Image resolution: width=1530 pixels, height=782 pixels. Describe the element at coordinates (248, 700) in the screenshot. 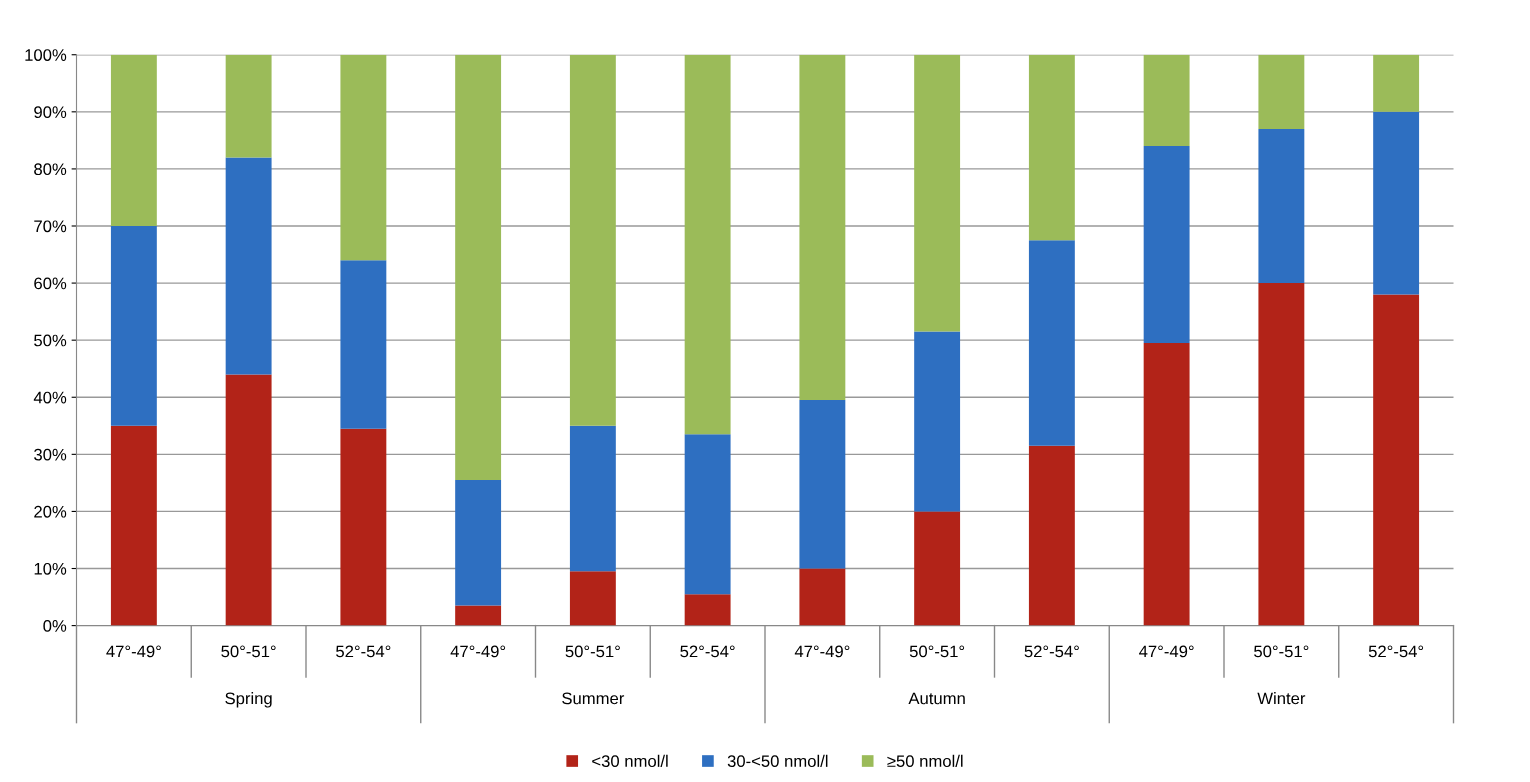

I see `text: Spring` at that location.